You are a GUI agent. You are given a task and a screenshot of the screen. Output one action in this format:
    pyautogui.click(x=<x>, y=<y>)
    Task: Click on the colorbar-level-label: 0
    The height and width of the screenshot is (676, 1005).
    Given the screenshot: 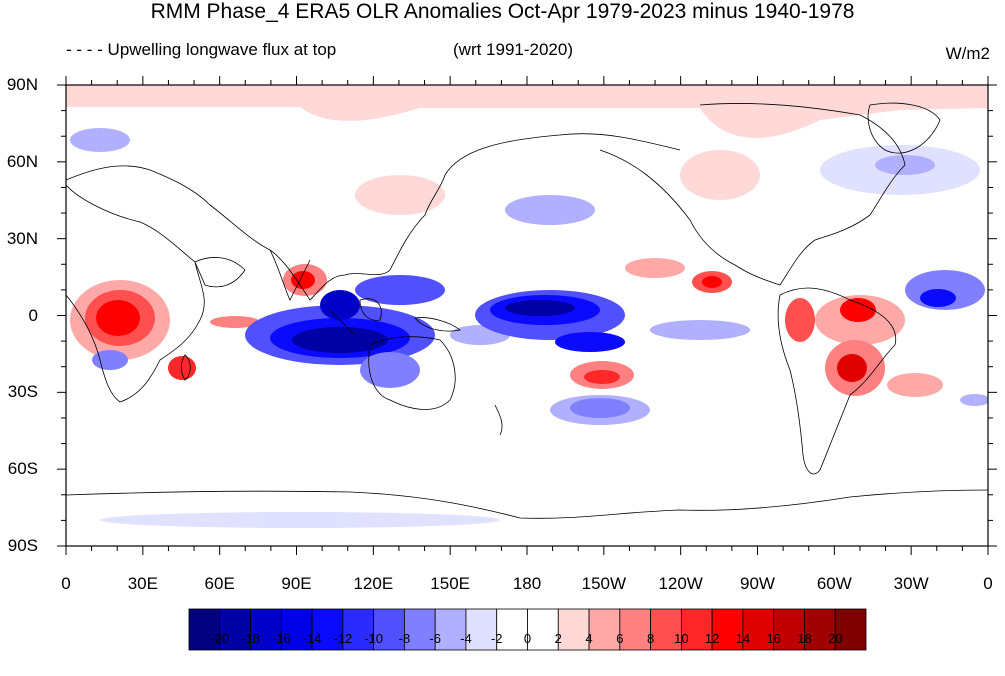 What is the action you would take?
    pyautogui.click(x=527, y=638)
    